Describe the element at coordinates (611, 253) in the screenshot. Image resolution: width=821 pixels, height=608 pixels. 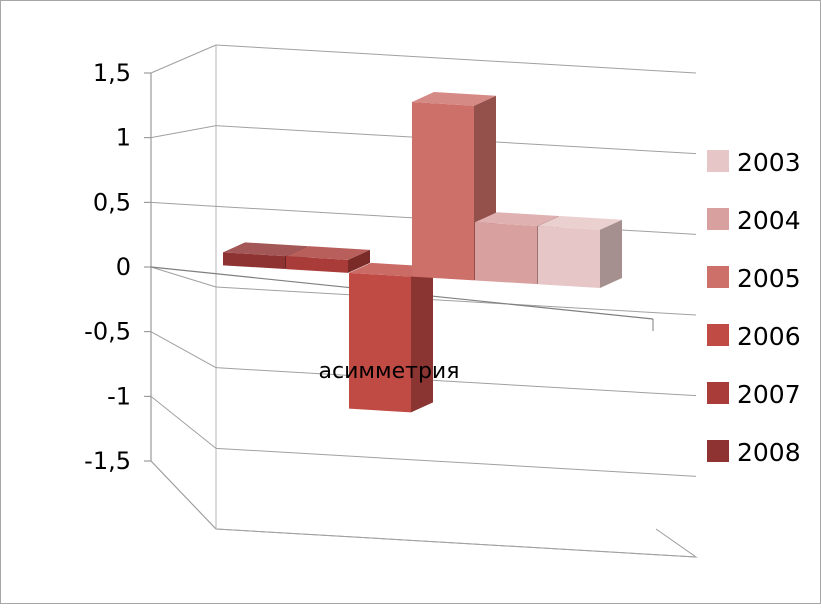
I see `bar-side-2003` at that location.